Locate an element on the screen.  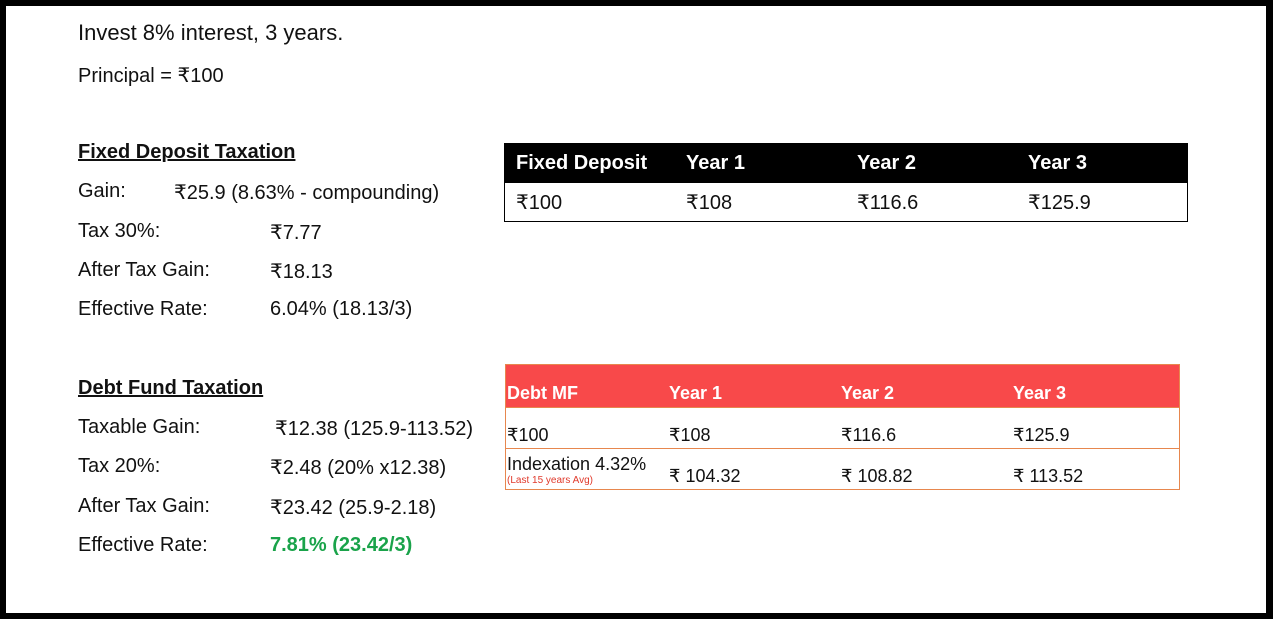
mf-cell: ₹ 113.52 is located at coordinates (1096, 469).